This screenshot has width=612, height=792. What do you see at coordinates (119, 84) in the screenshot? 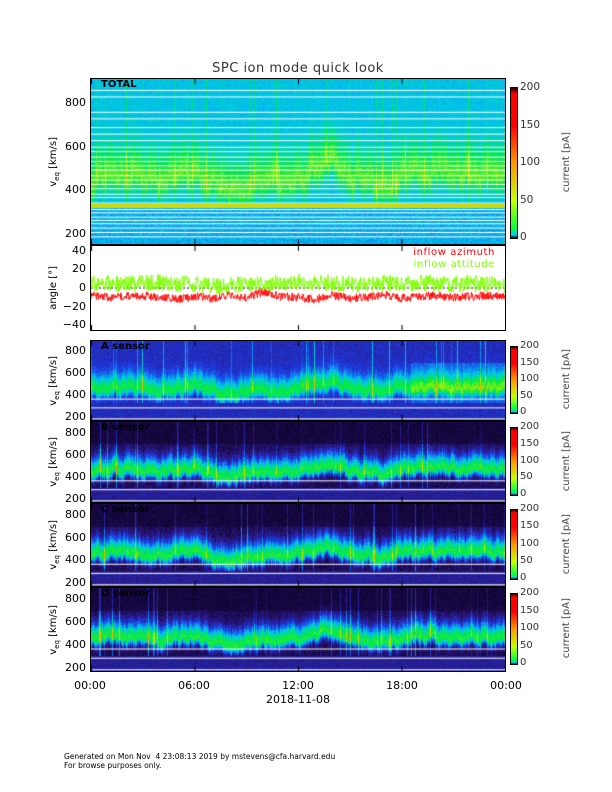
I see `panel-label-total: TOTAL` at bounding box center [119, 84].